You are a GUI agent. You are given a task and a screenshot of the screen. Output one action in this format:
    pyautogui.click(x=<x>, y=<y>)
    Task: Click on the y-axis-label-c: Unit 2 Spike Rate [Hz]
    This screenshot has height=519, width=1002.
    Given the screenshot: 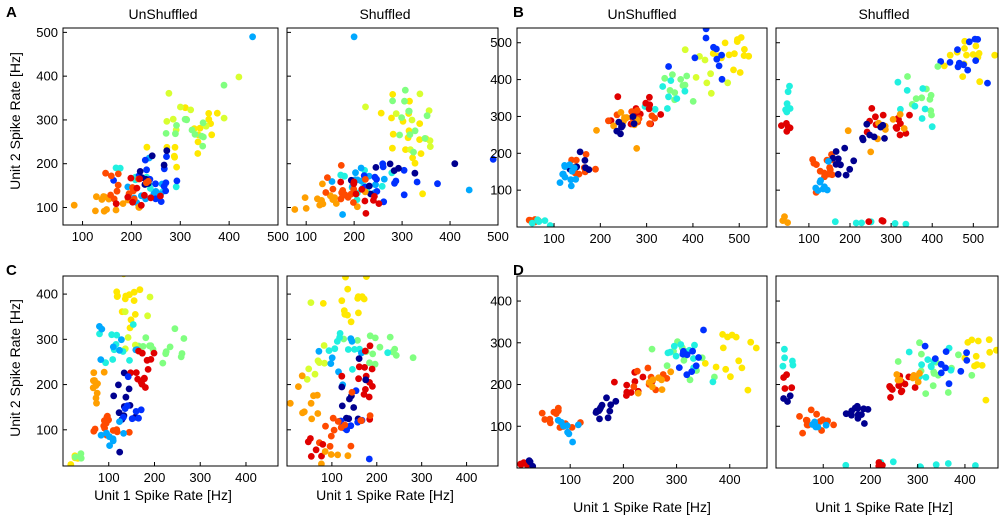 What is the action you would take?
    pyautogui.click(x=15, y=368)
    